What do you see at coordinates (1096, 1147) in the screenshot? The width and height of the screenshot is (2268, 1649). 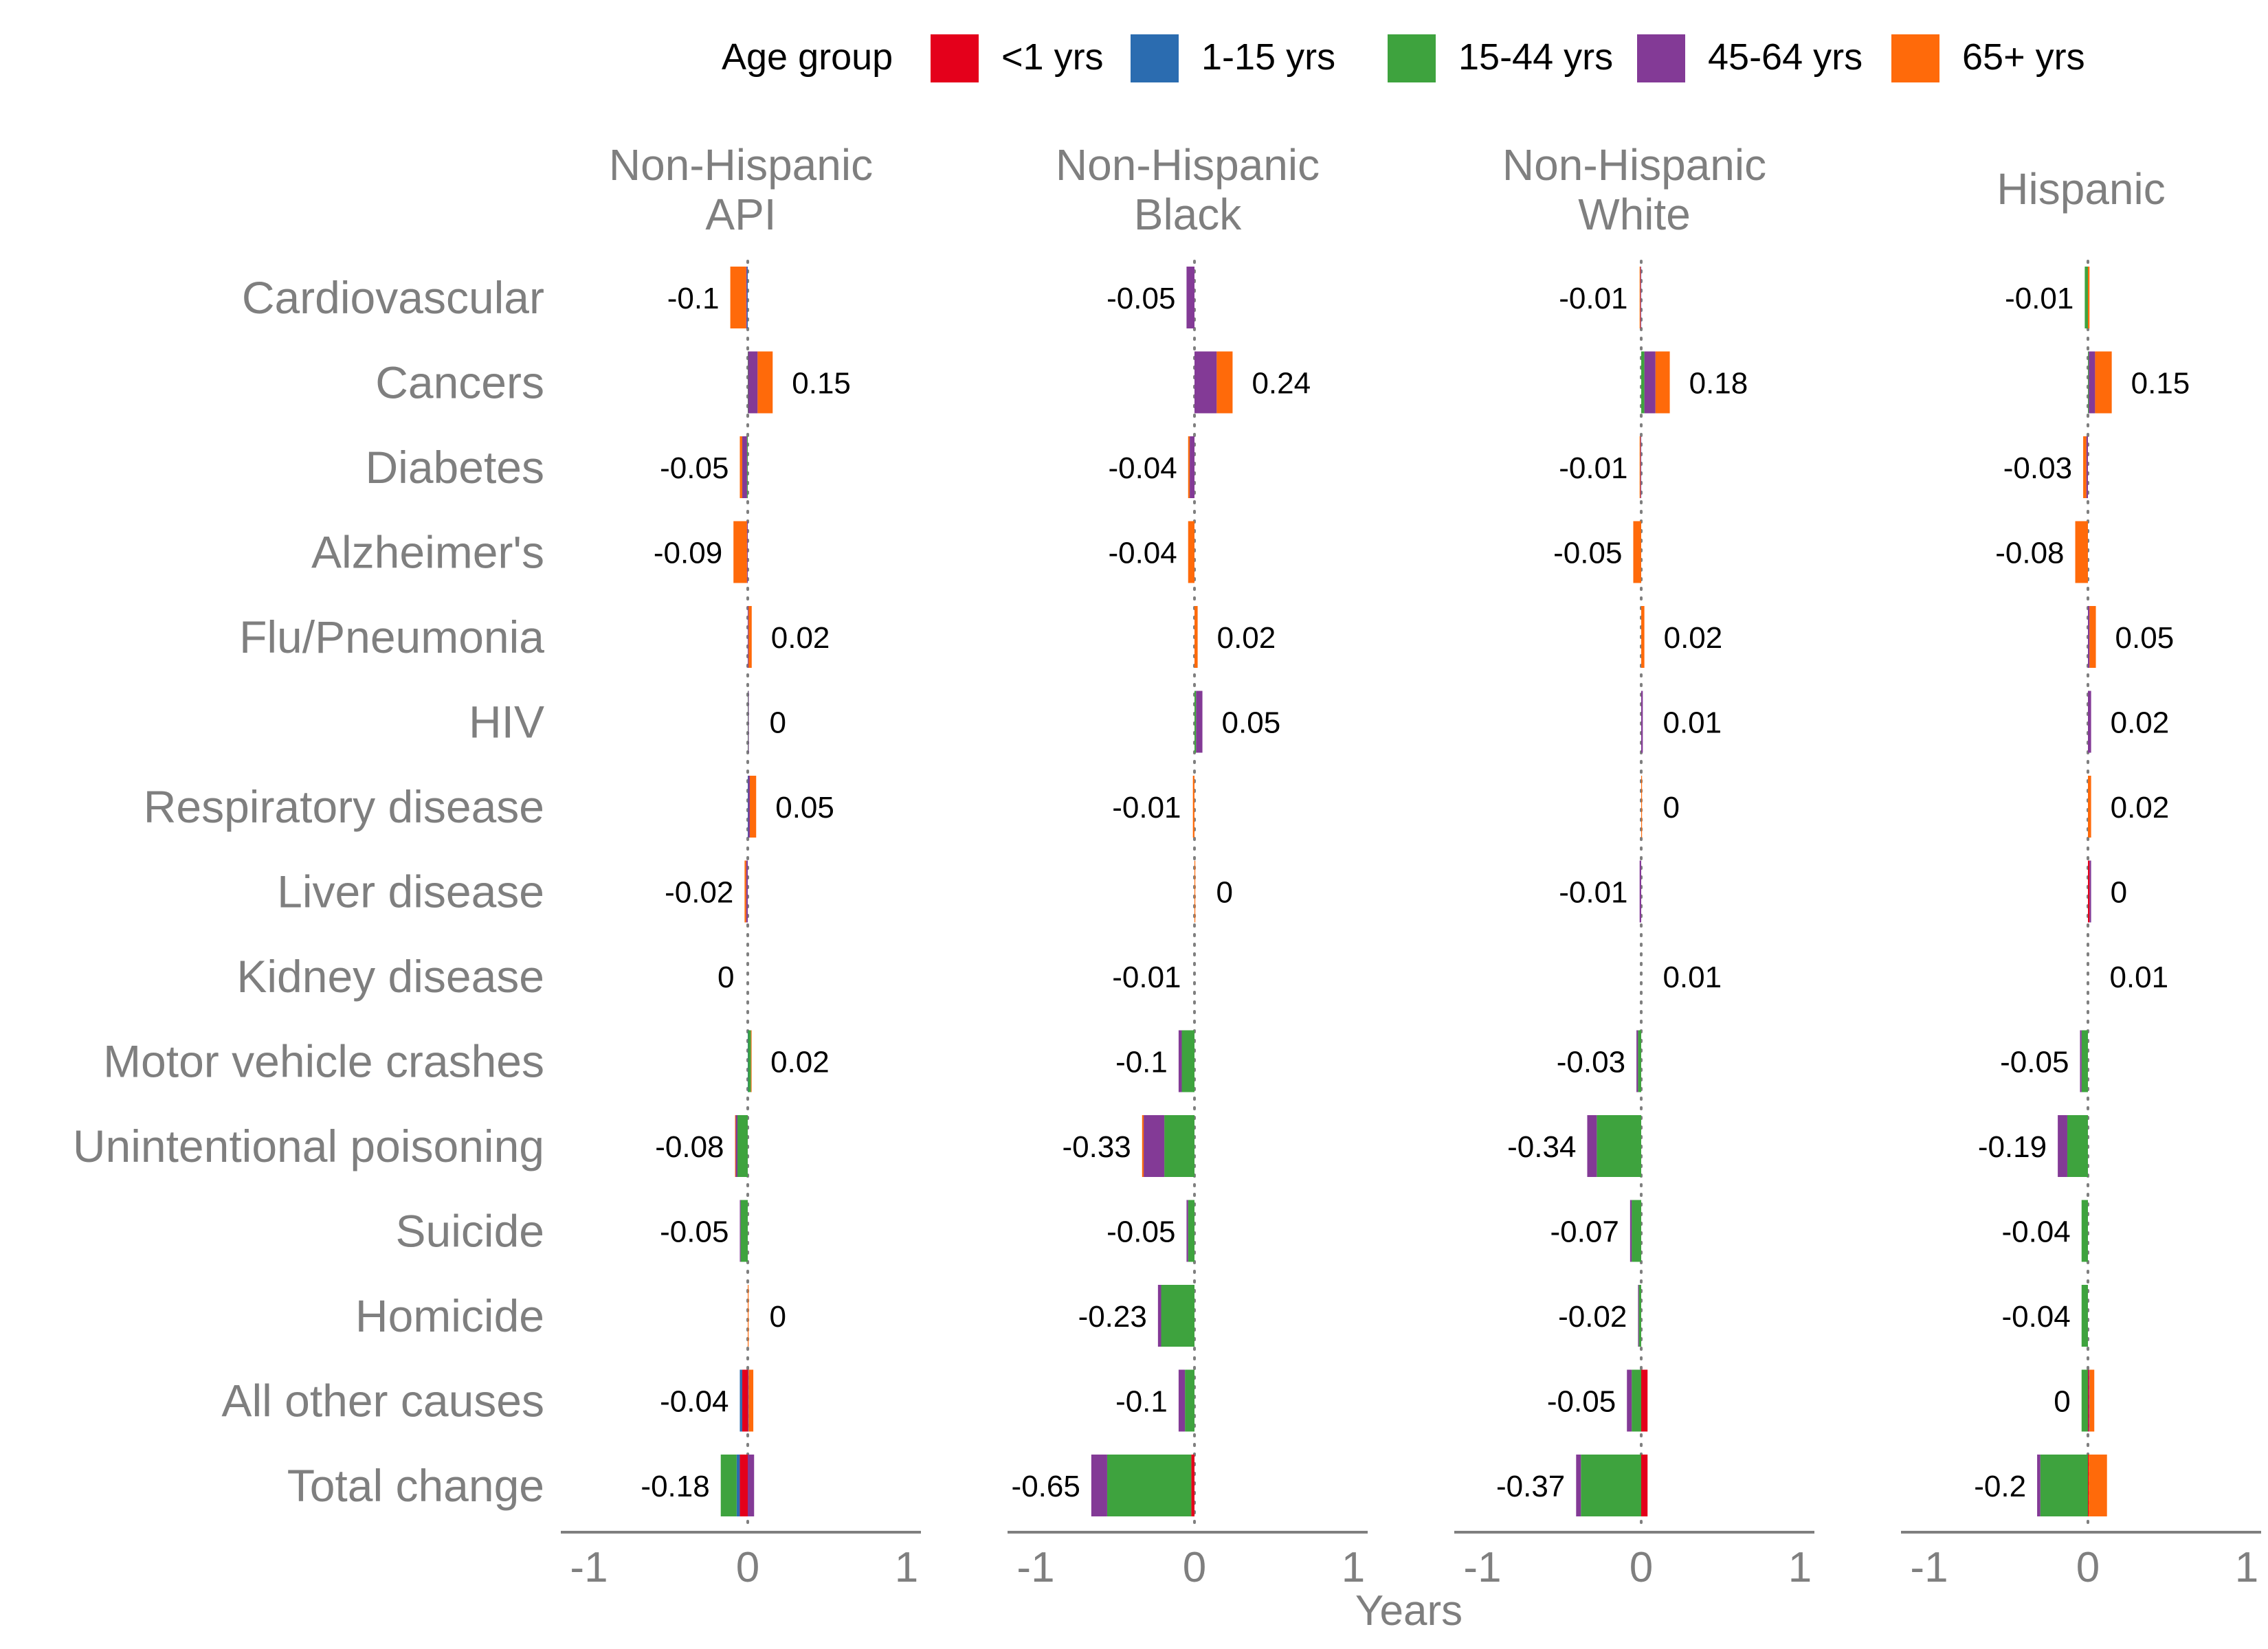 I see `data-label-p1-r10: -0.33` at bounding box center [1096, 1147].